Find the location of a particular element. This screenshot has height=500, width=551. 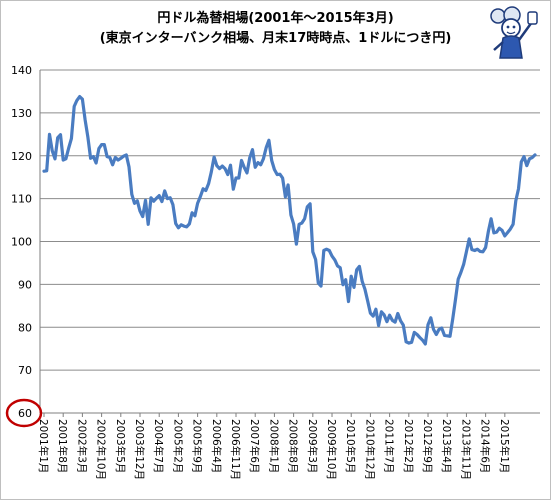

x-tick-label: 2012年2月 is located at coordinates (408, 446).